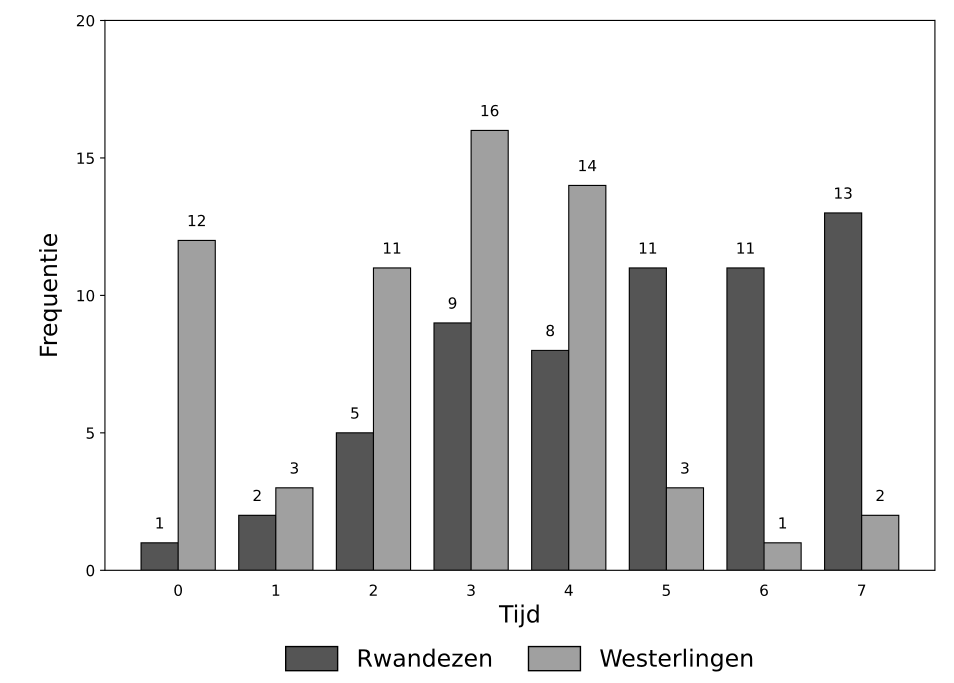 Image resolution: width=954 pixels, height=683 pixels. I want to click on x-tick-label: 6, so click(764, 590).